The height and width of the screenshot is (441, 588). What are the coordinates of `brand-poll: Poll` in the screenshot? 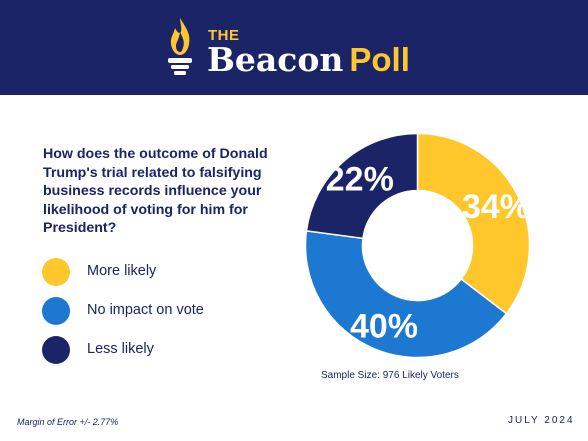 It's located at (379, 59).